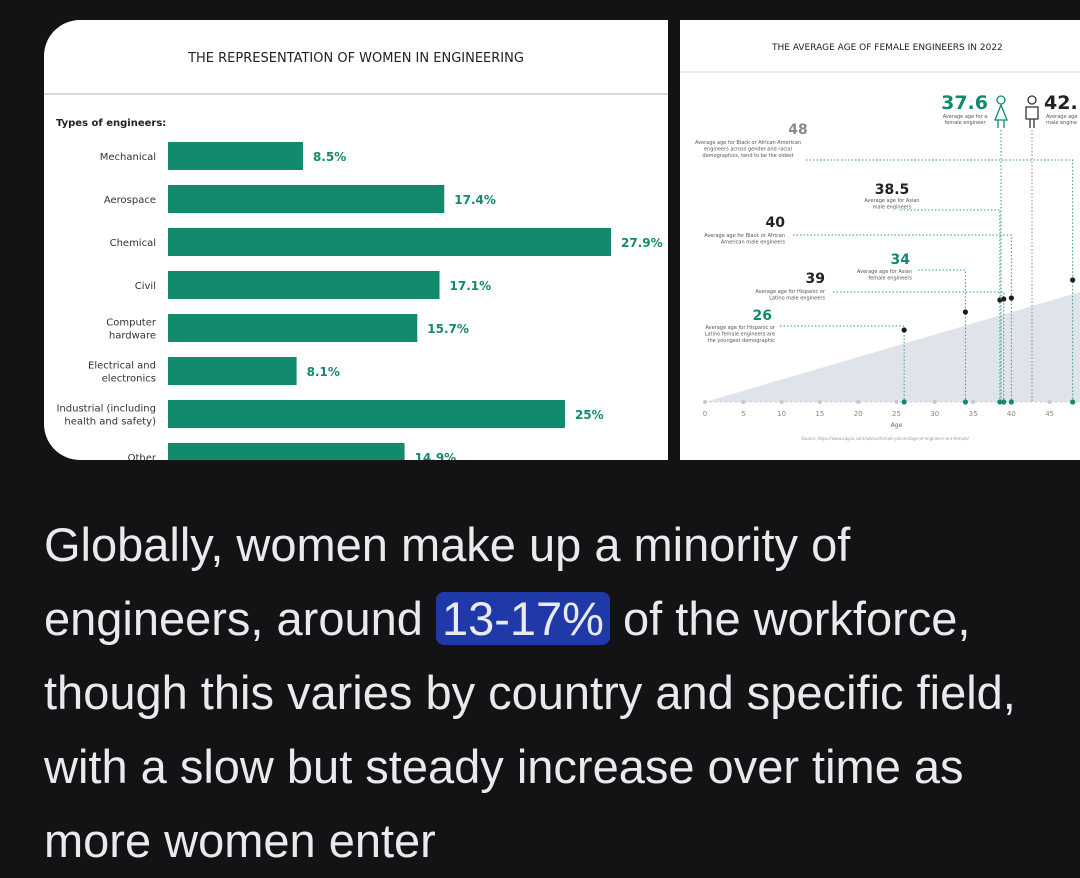  Describe the element at coordinates (892, 208) in the screenshot. I see `age-note: male engineers` at that location.